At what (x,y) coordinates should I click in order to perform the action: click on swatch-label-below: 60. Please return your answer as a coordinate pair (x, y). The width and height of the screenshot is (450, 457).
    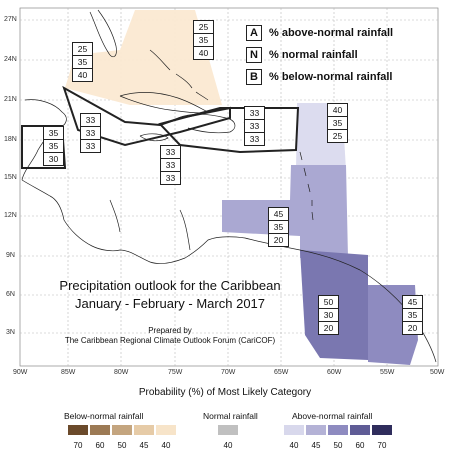
    Looking at the image, I should click on (100, 445).